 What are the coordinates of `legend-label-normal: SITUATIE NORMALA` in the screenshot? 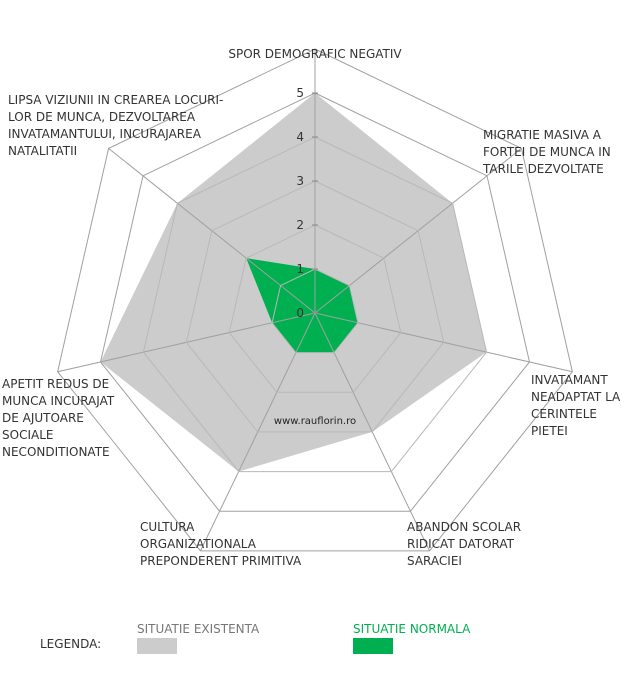 It's located at (412, 629).